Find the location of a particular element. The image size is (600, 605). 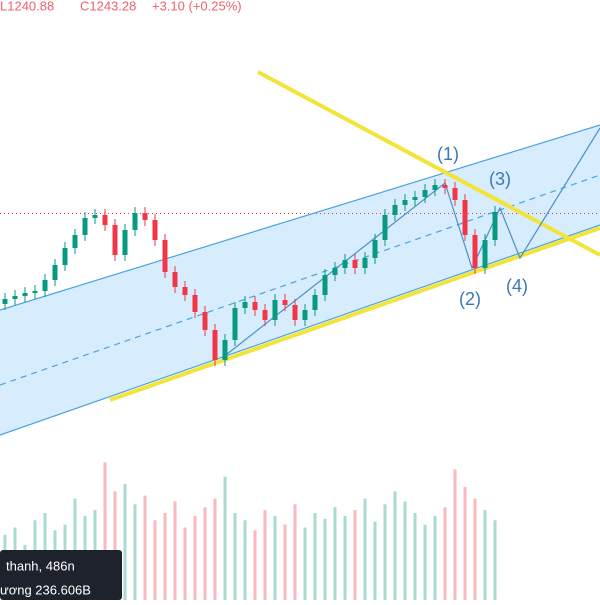

volume-legend: thanh, 486n is located at coordinates (40, 565).